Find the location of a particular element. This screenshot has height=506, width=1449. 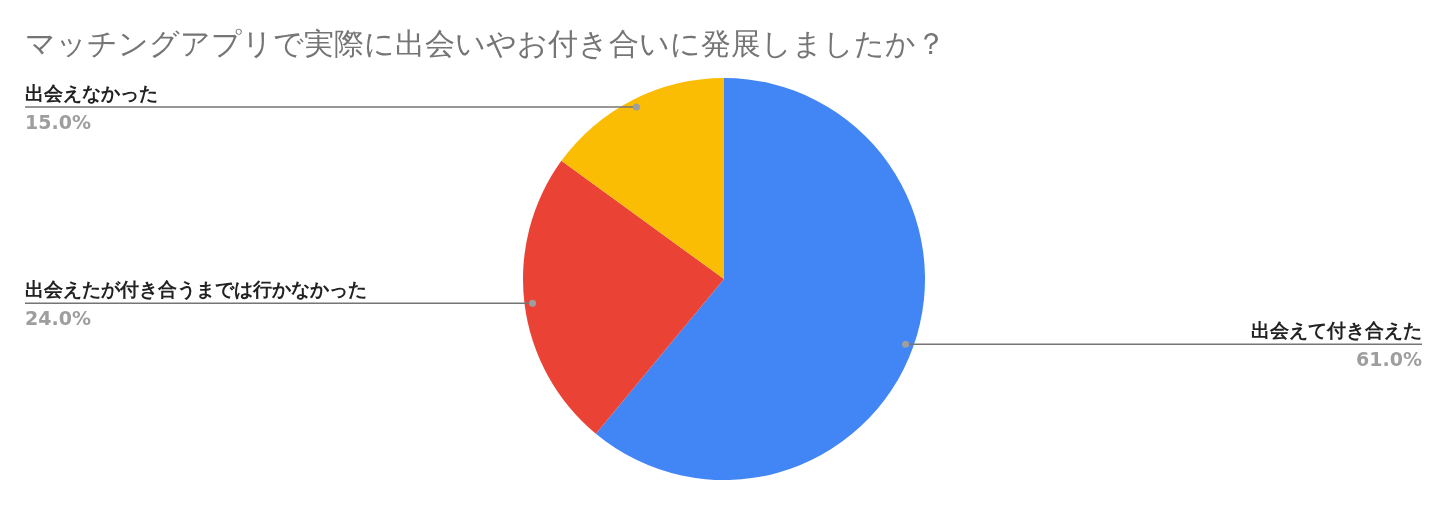

data-label: 24.0% is located at coordinates (58, 318).